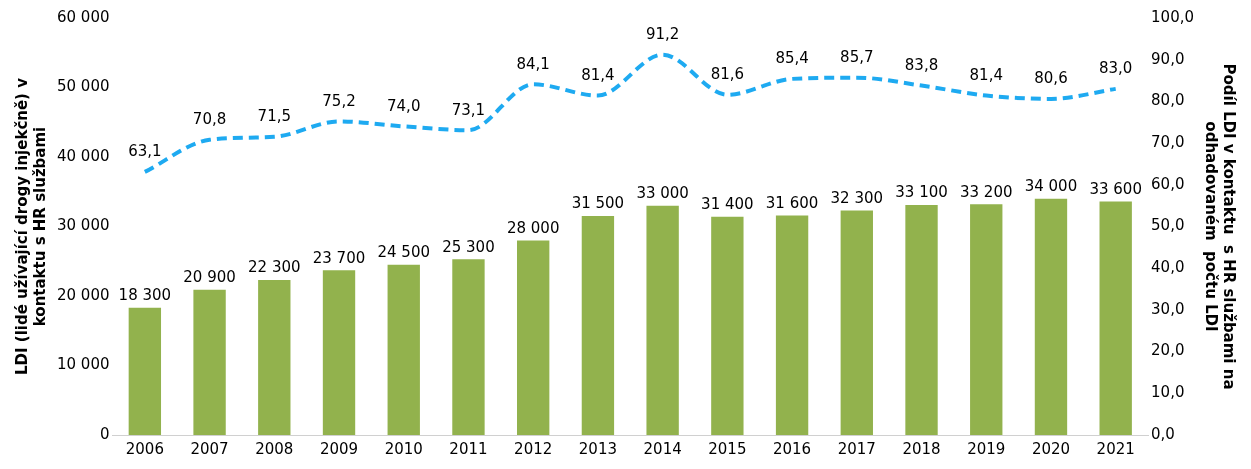 The height and width of the screenshot is (469, 1251). What do you see at coordinates (274, 448) in the screenshot?
I see `x-tick-label: 2008` at bounding box center [274, 448].